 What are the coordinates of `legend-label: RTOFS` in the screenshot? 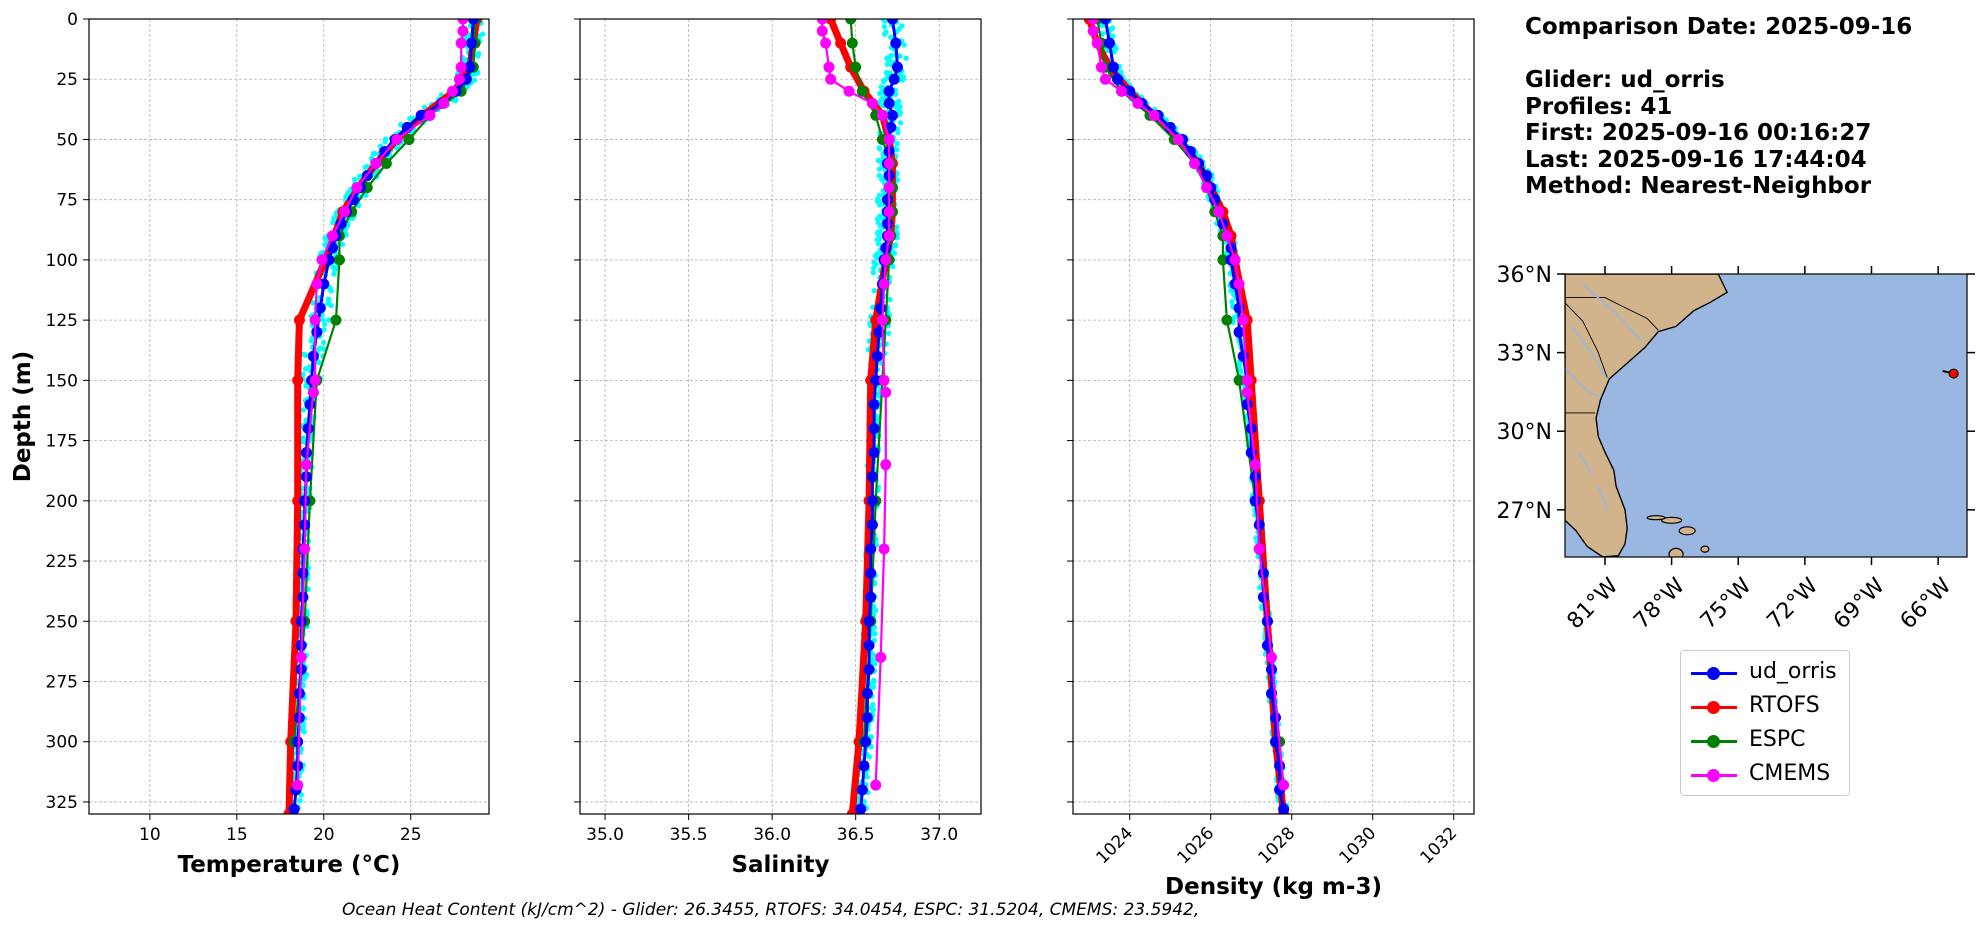 It's located at (1784, 705).